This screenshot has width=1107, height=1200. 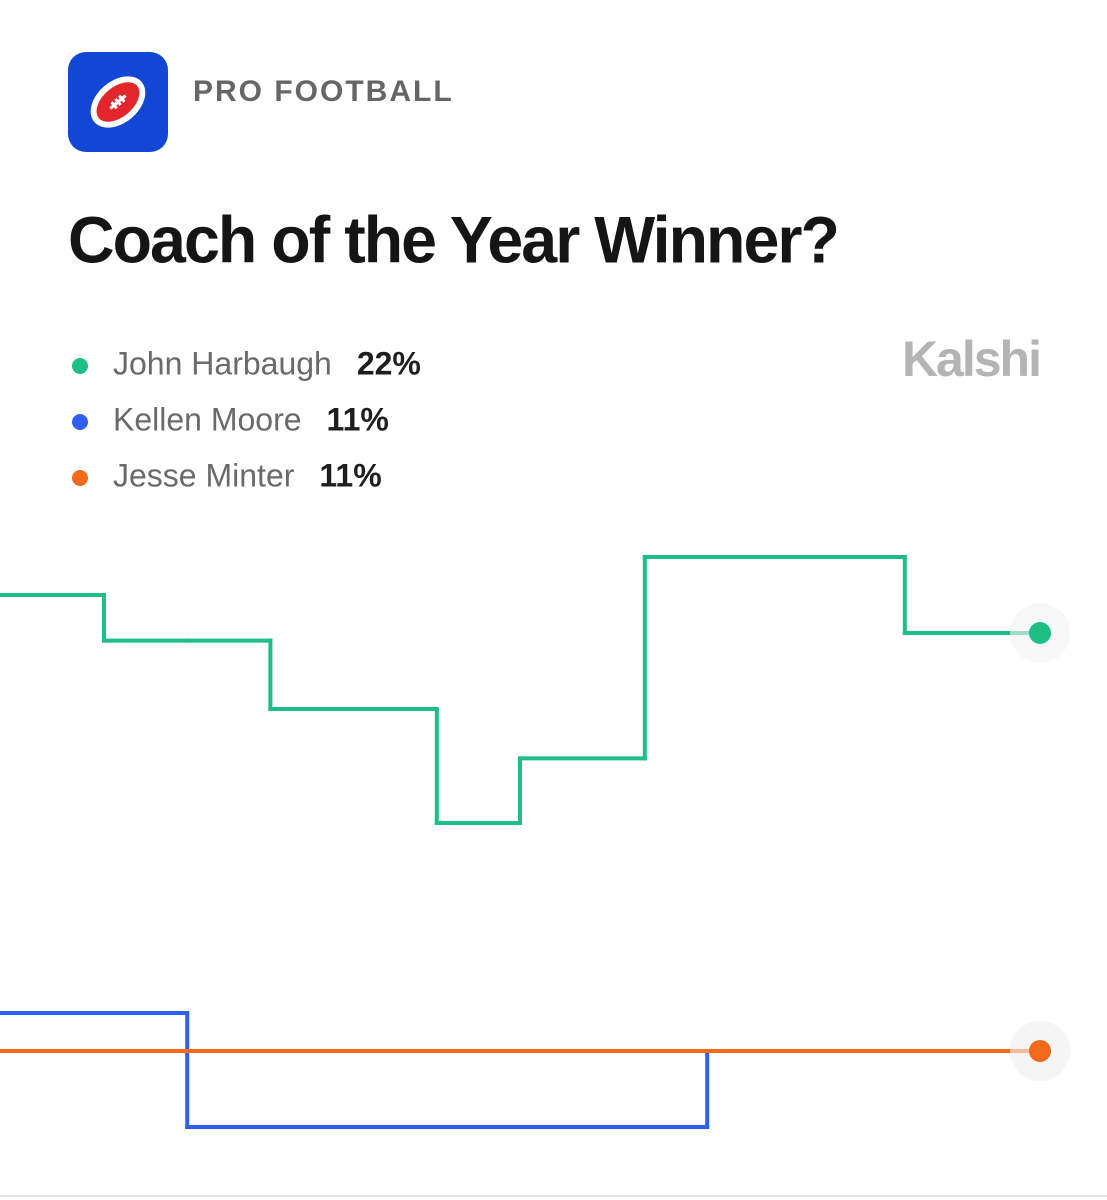 What do you see at coordinates (453, 239) in the screenshot?
I see `chart-title: Coach of the Year Winner?` at bounding box center [453, 239].